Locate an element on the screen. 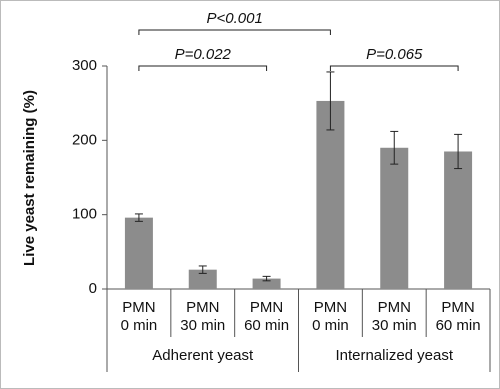 The image size is (500, 389). y-axis-title: Live yeast remaining (%) is located at coordinates (29, 178).